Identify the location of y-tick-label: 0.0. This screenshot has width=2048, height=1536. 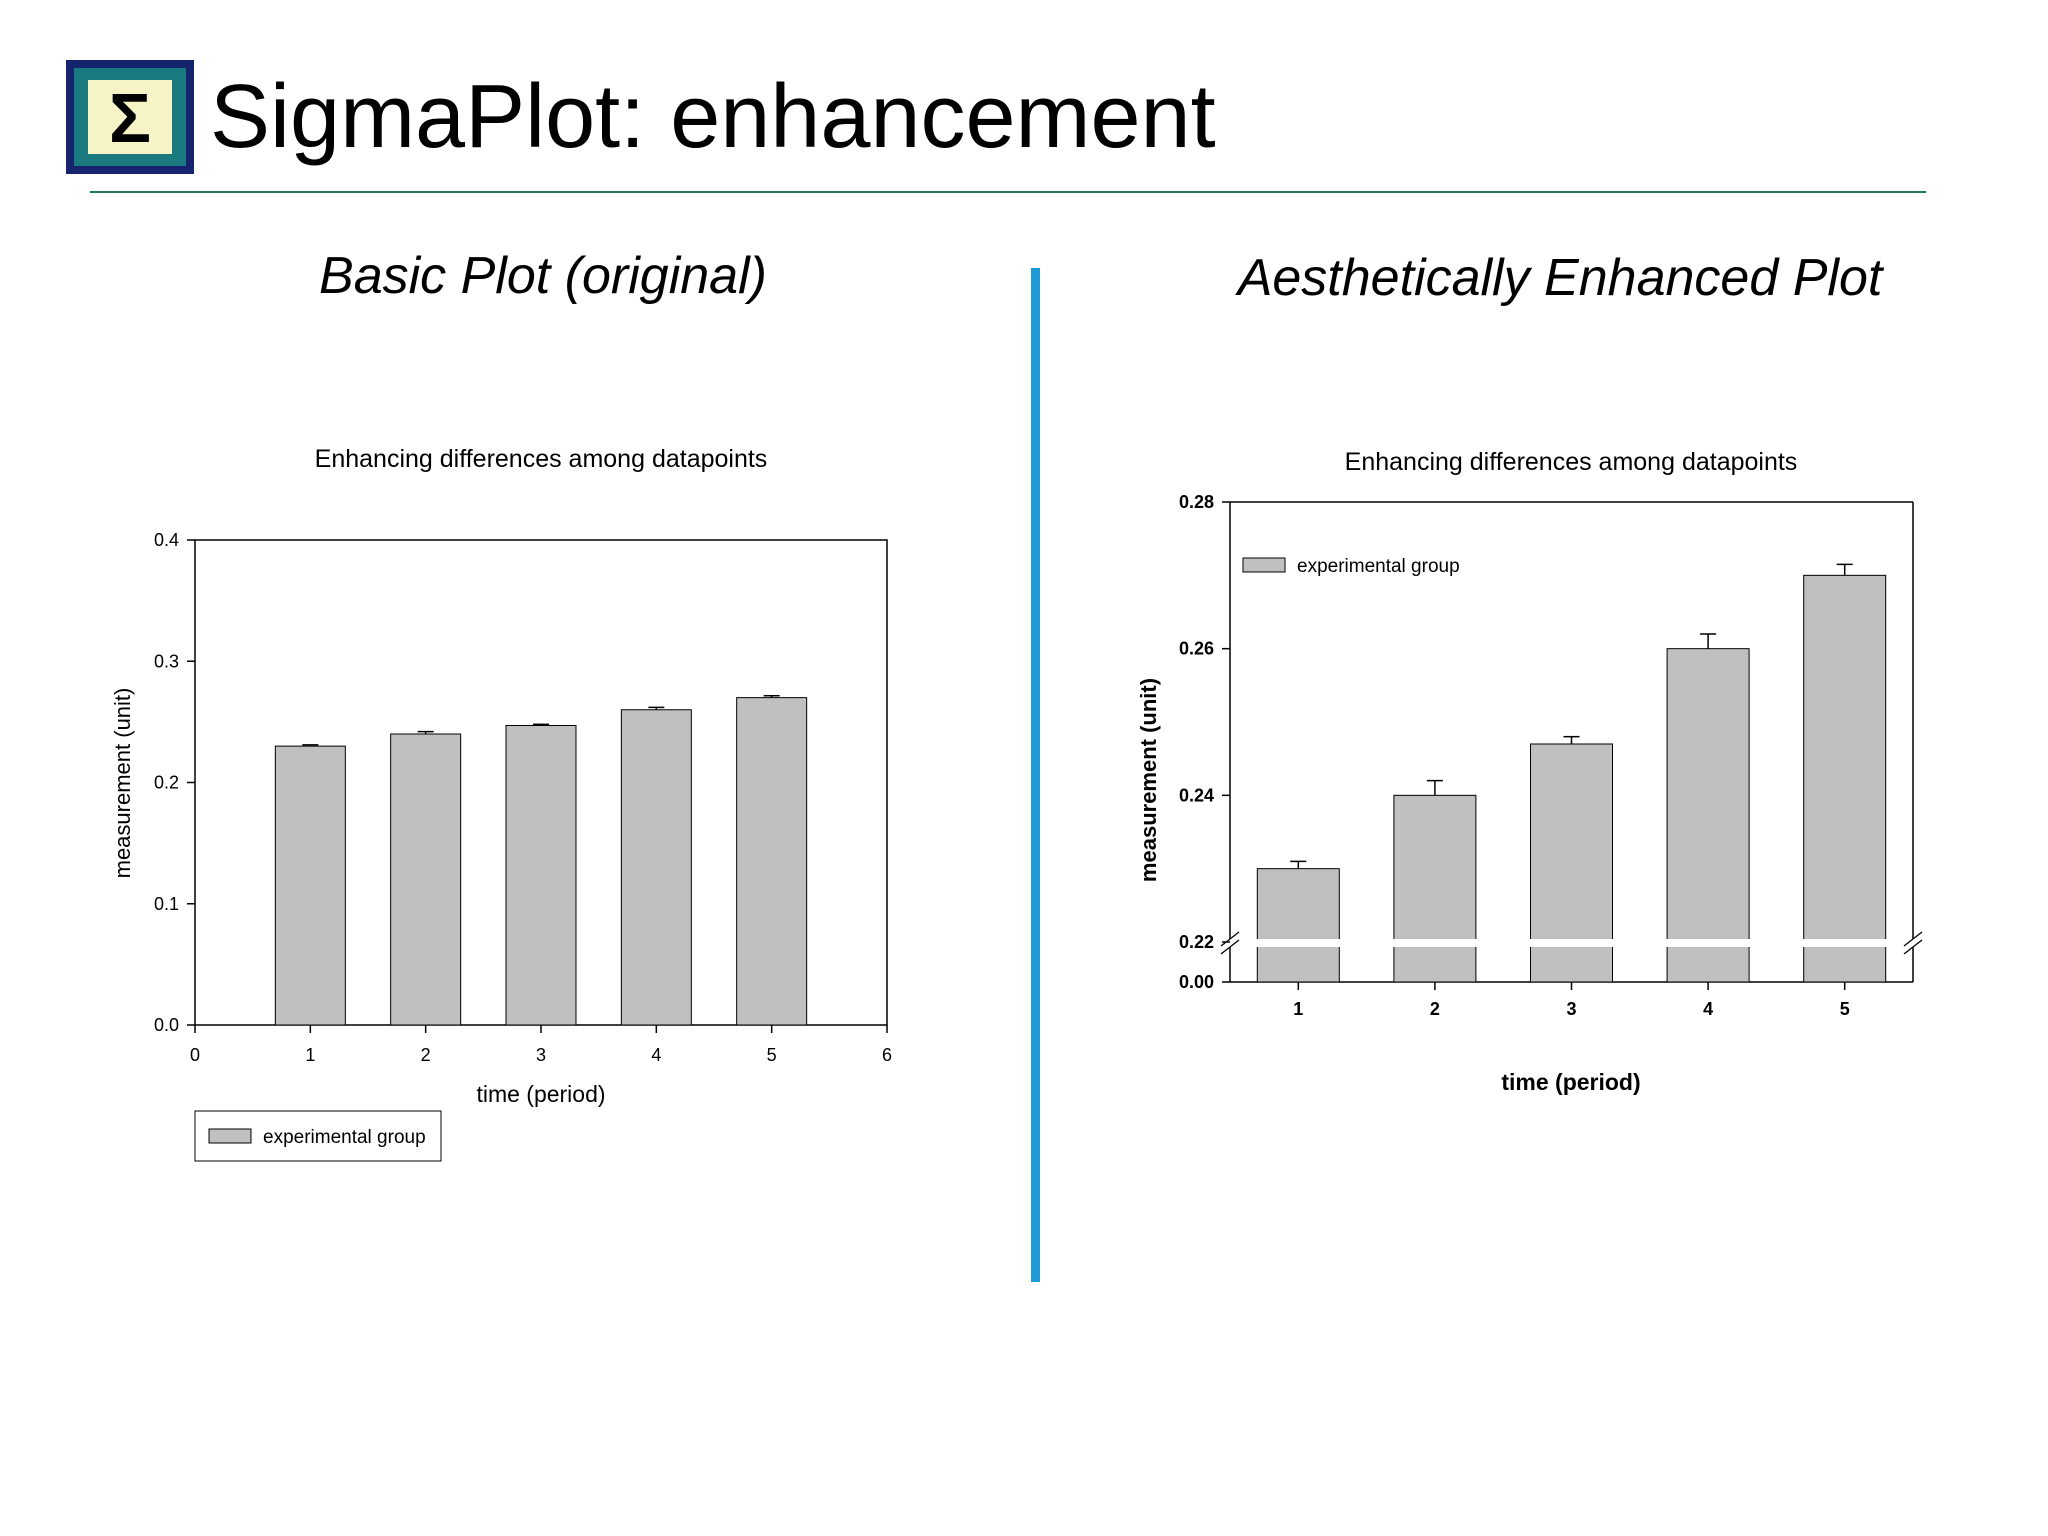
(166, 1025).